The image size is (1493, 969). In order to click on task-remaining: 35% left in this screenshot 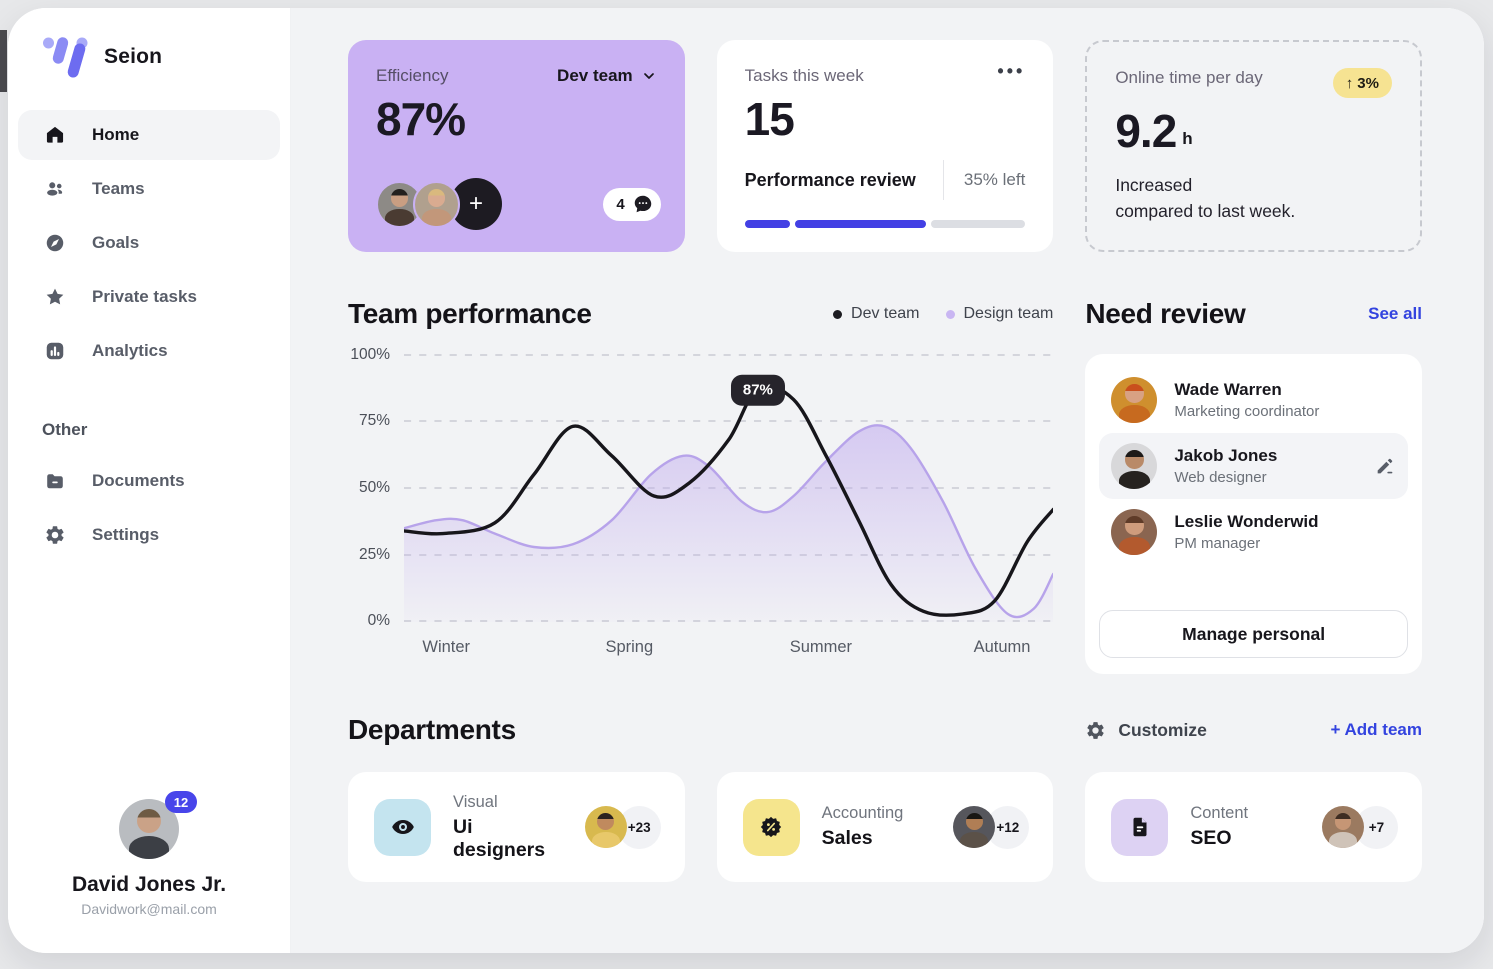, I will do `click(983, 180)`.